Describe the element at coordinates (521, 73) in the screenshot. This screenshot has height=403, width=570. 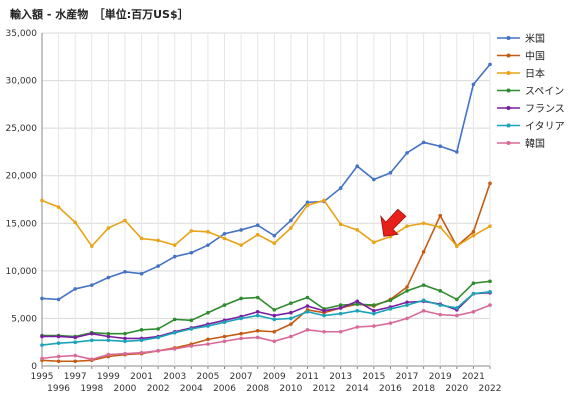
I see `legend-item: 日本` at that location.